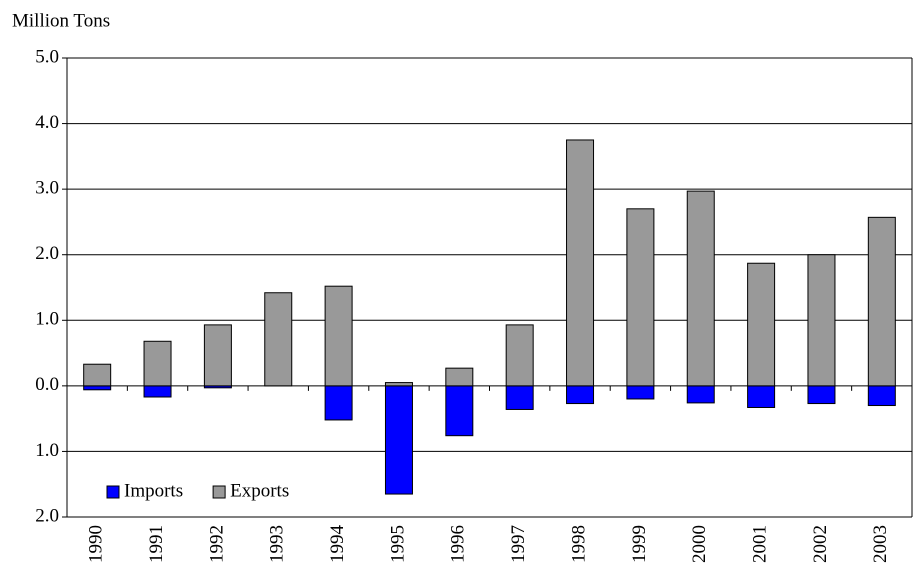 The width and height of the screenshot is (915, 581). What do you see at coordinates (259, 490) in the screenshot?
I see `legend-label: Exports` at bounding box center [259, 490].